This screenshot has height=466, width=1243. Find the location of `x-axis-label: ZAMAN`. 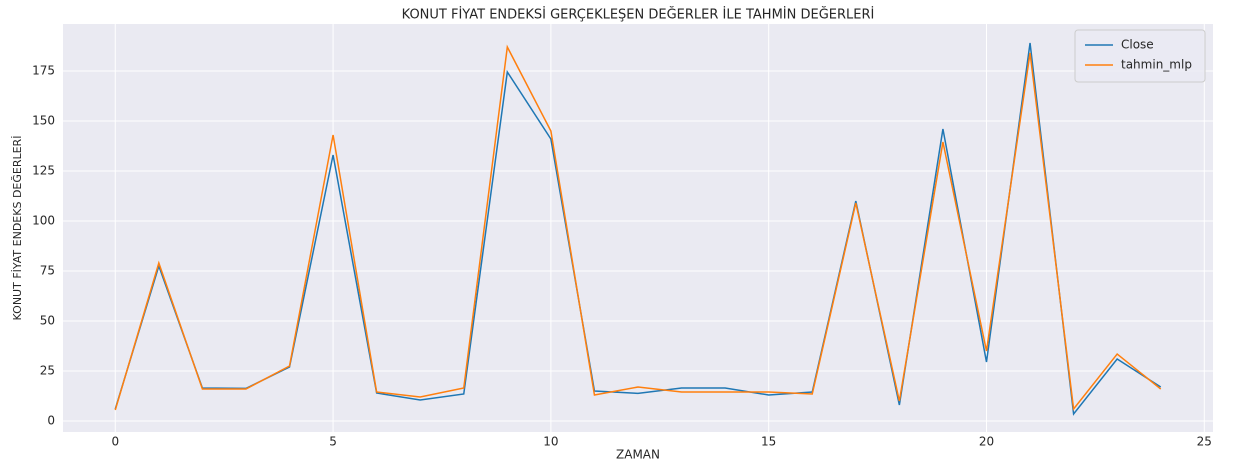

x-axis-label: ZAMAN is located at coordinates (638, 455).